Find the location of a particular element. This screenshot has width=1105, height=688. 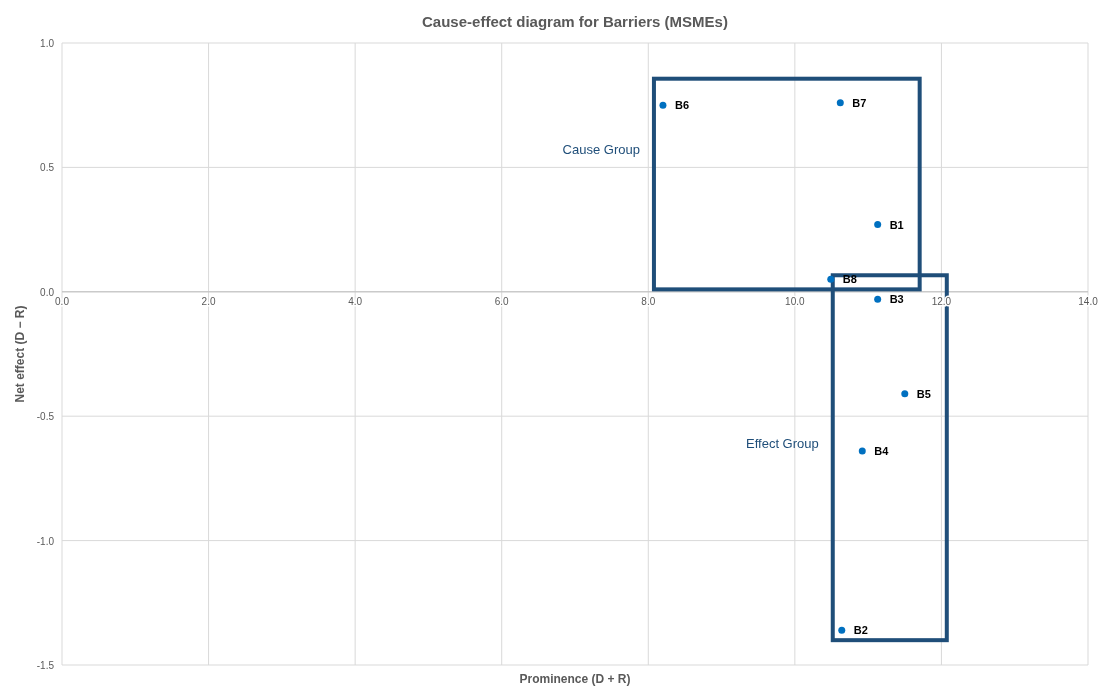

x-tick-label: 0.0 is located at coordinates (62, 301).